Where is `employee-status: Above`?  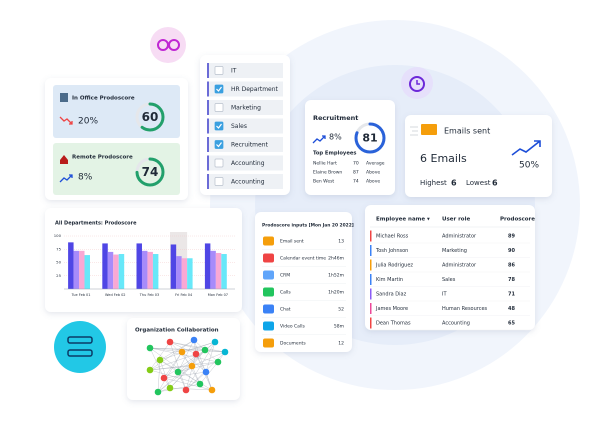 employee-status: Above is located at coordinates (373, 182).